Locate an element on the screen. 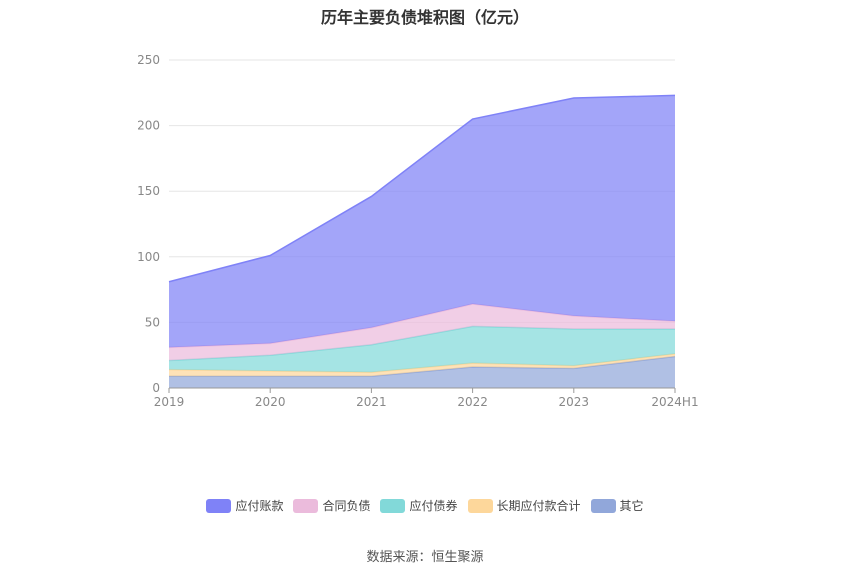  y-tick-label: 100 is located at coordinates (148, 257).